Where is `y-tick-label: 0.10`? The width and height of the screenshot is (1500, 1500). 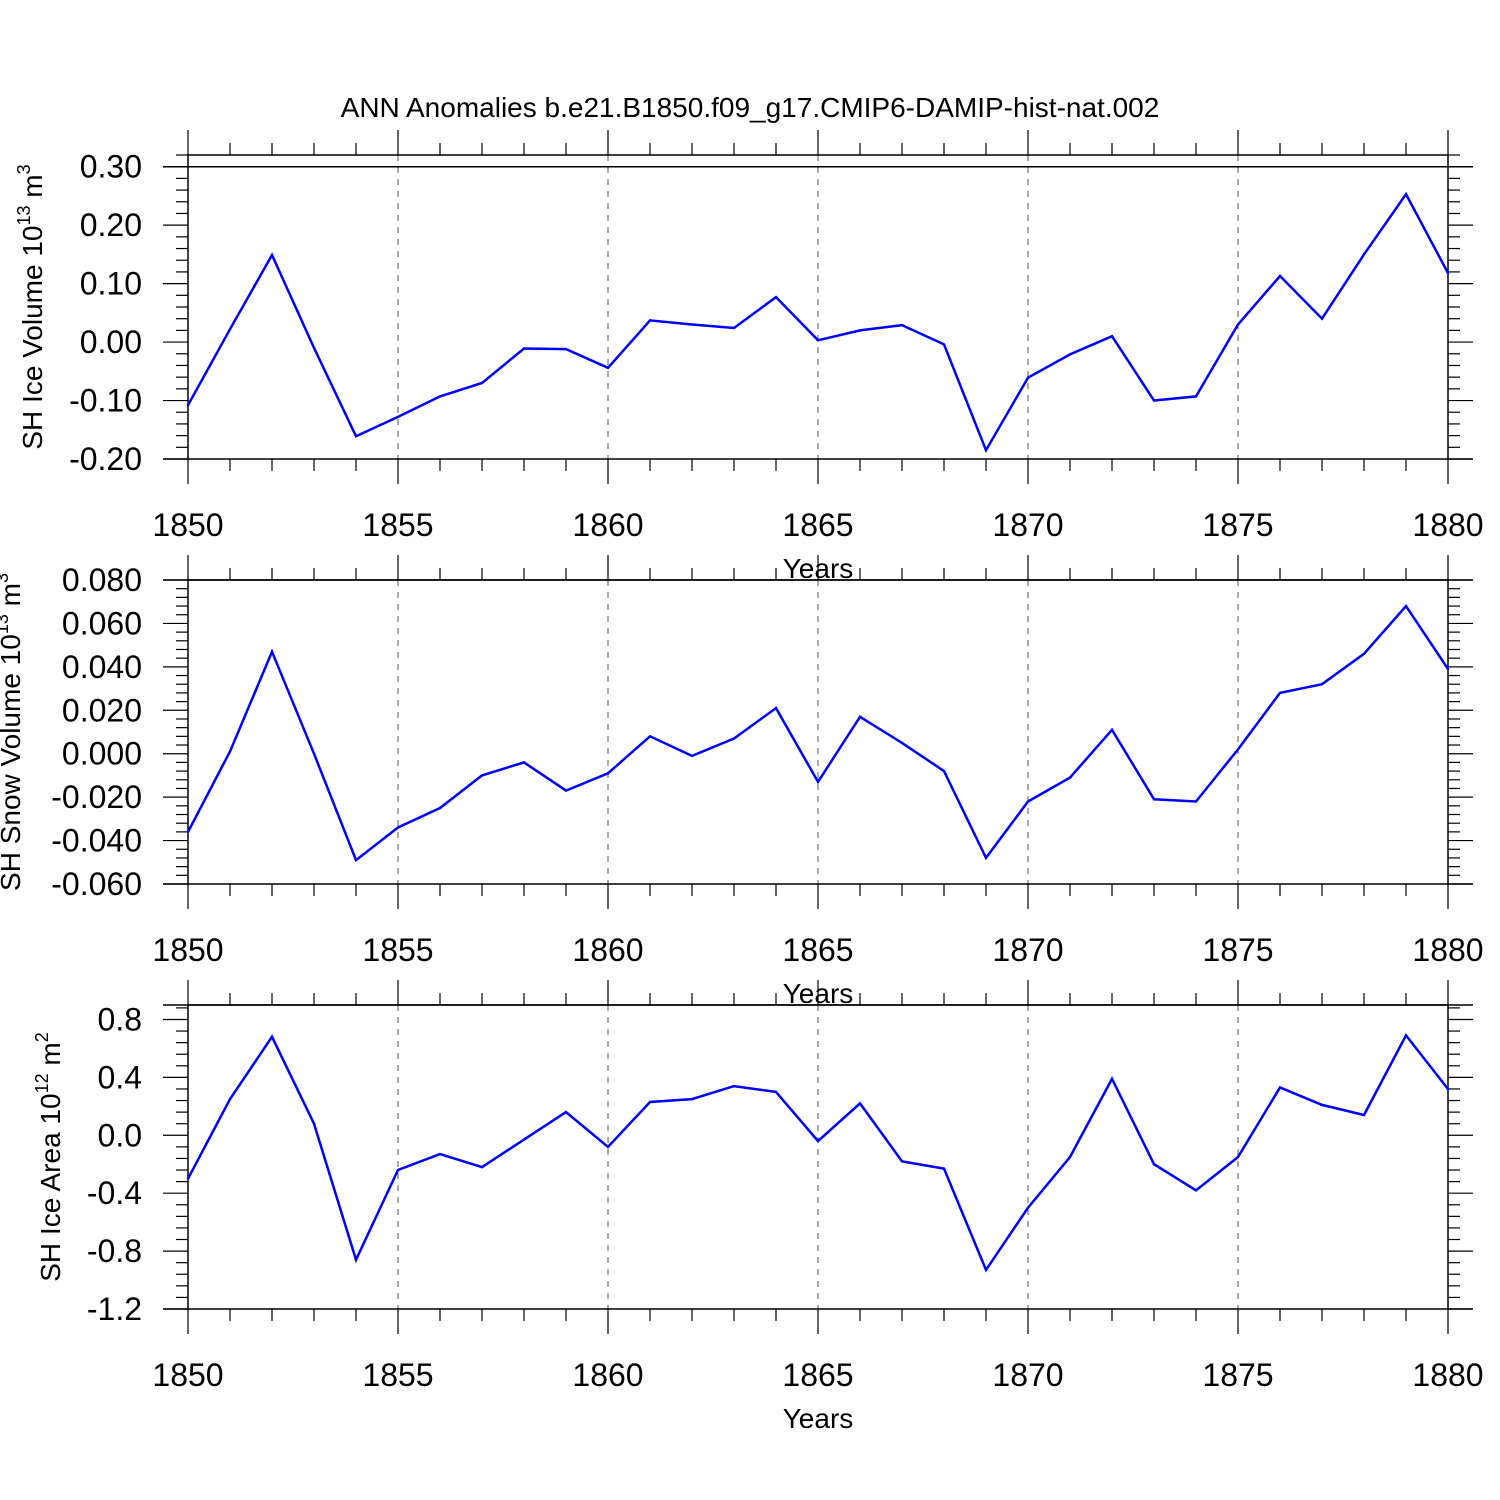
y-tick-label: 0.10 is located at coordinates (111, 284).